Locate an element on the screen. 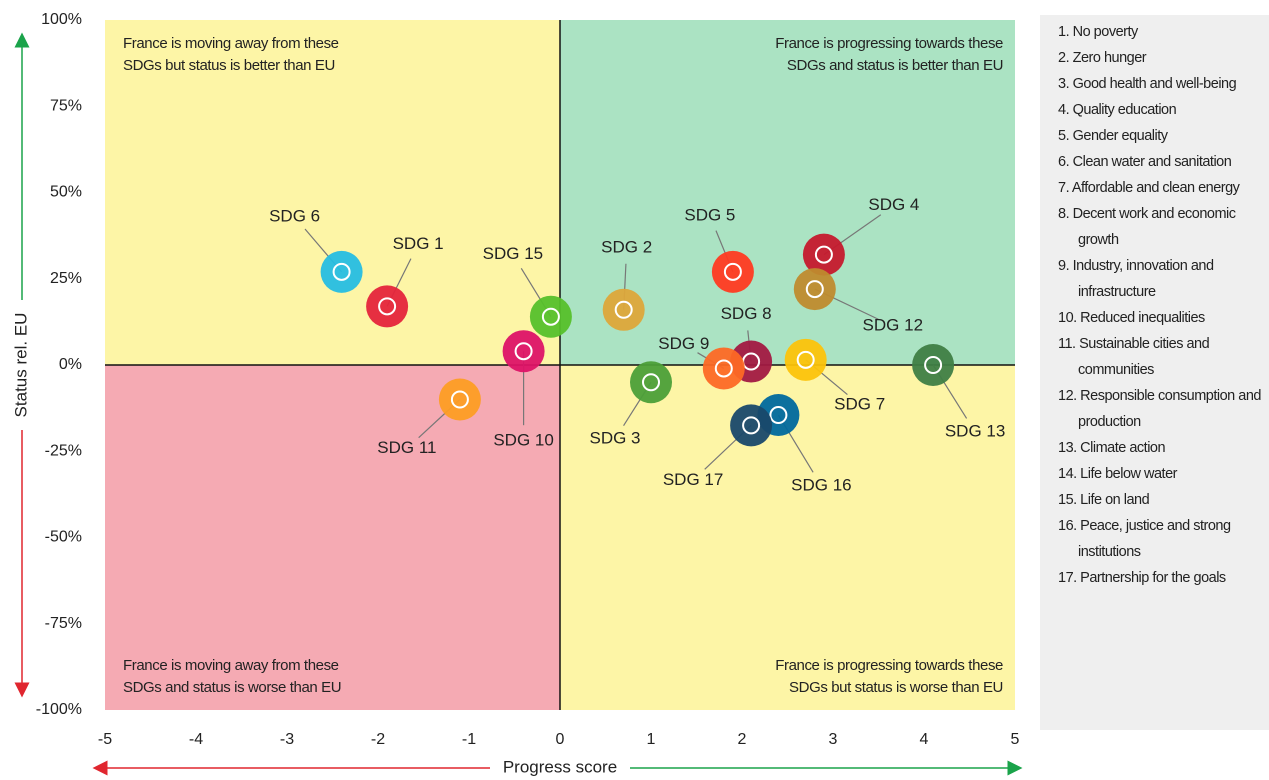  point-label: SDG 1 is located at coordinates (418, 243).